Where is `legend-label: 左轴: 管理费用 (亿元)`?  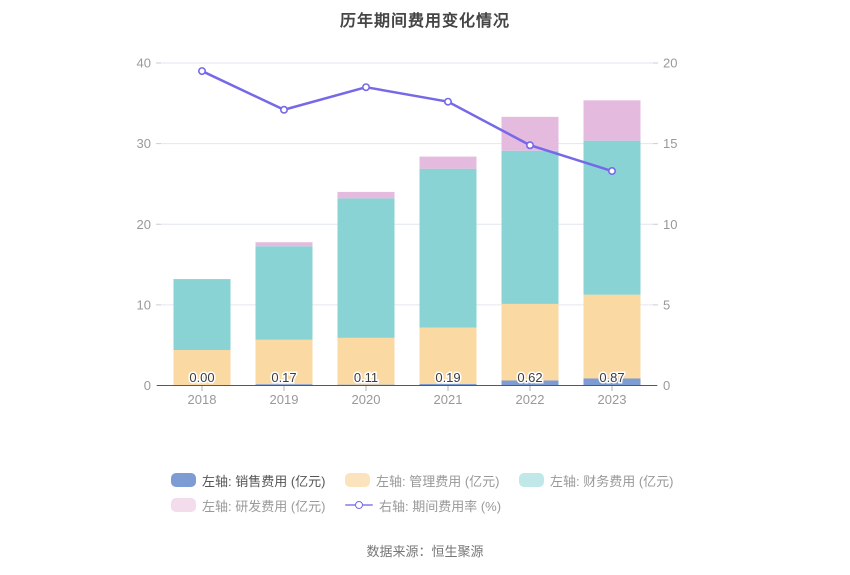 legend-label: 左轴: 管理费用 (亿元) is located at coordinates (438, 481).